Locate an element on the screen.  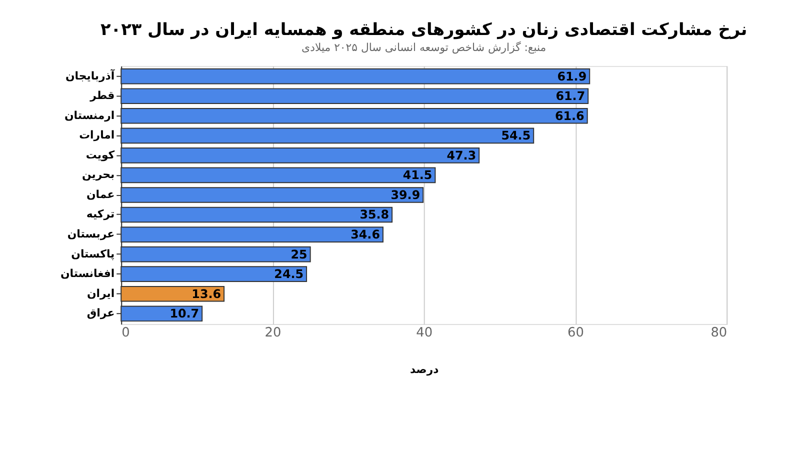
x-tick-label: 40 is located at coordinates (424, 332).